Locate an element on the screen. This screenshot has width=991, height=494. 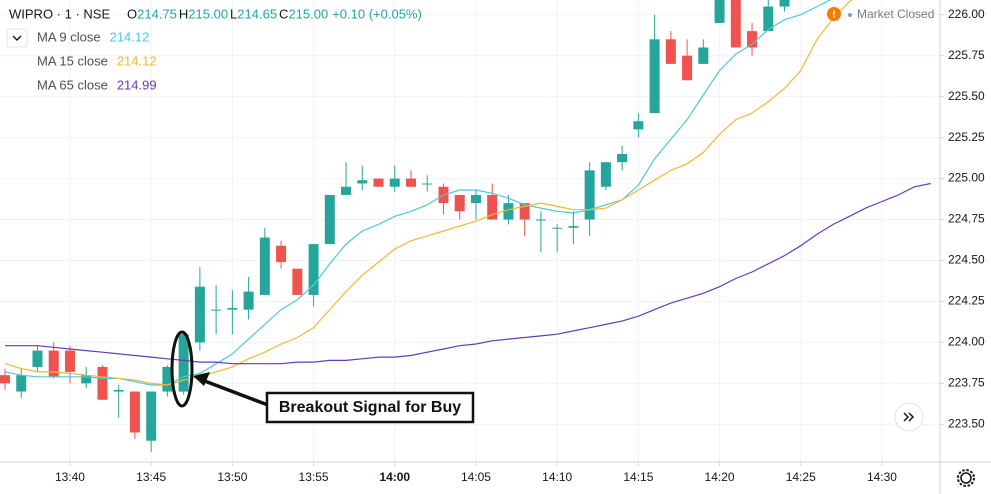
ohlc-key: C is located at coordinates (283, 13).